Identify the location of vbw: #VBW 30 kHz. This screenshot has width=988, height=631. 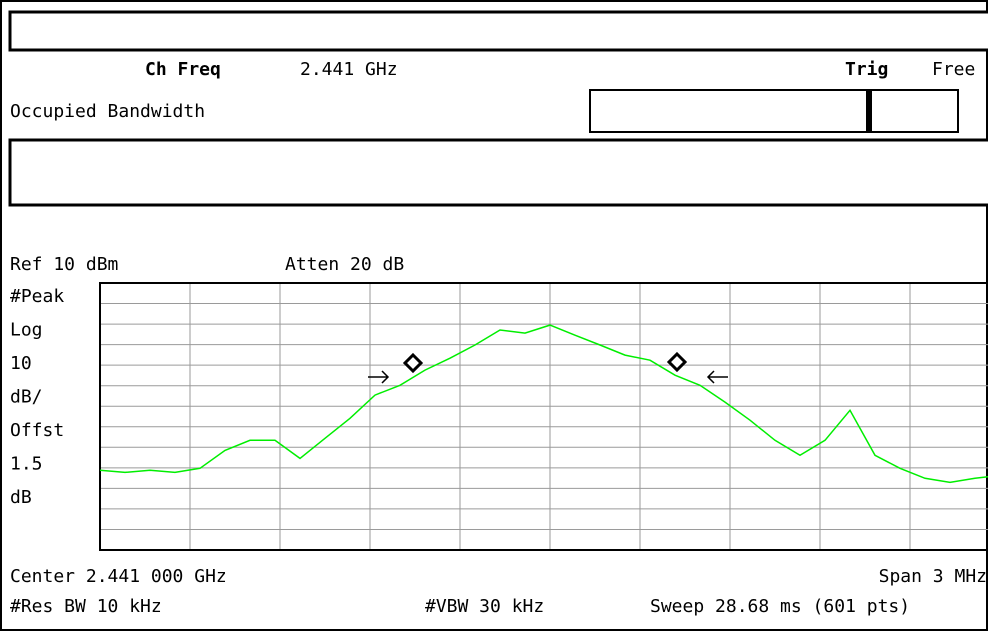
(484, 606).